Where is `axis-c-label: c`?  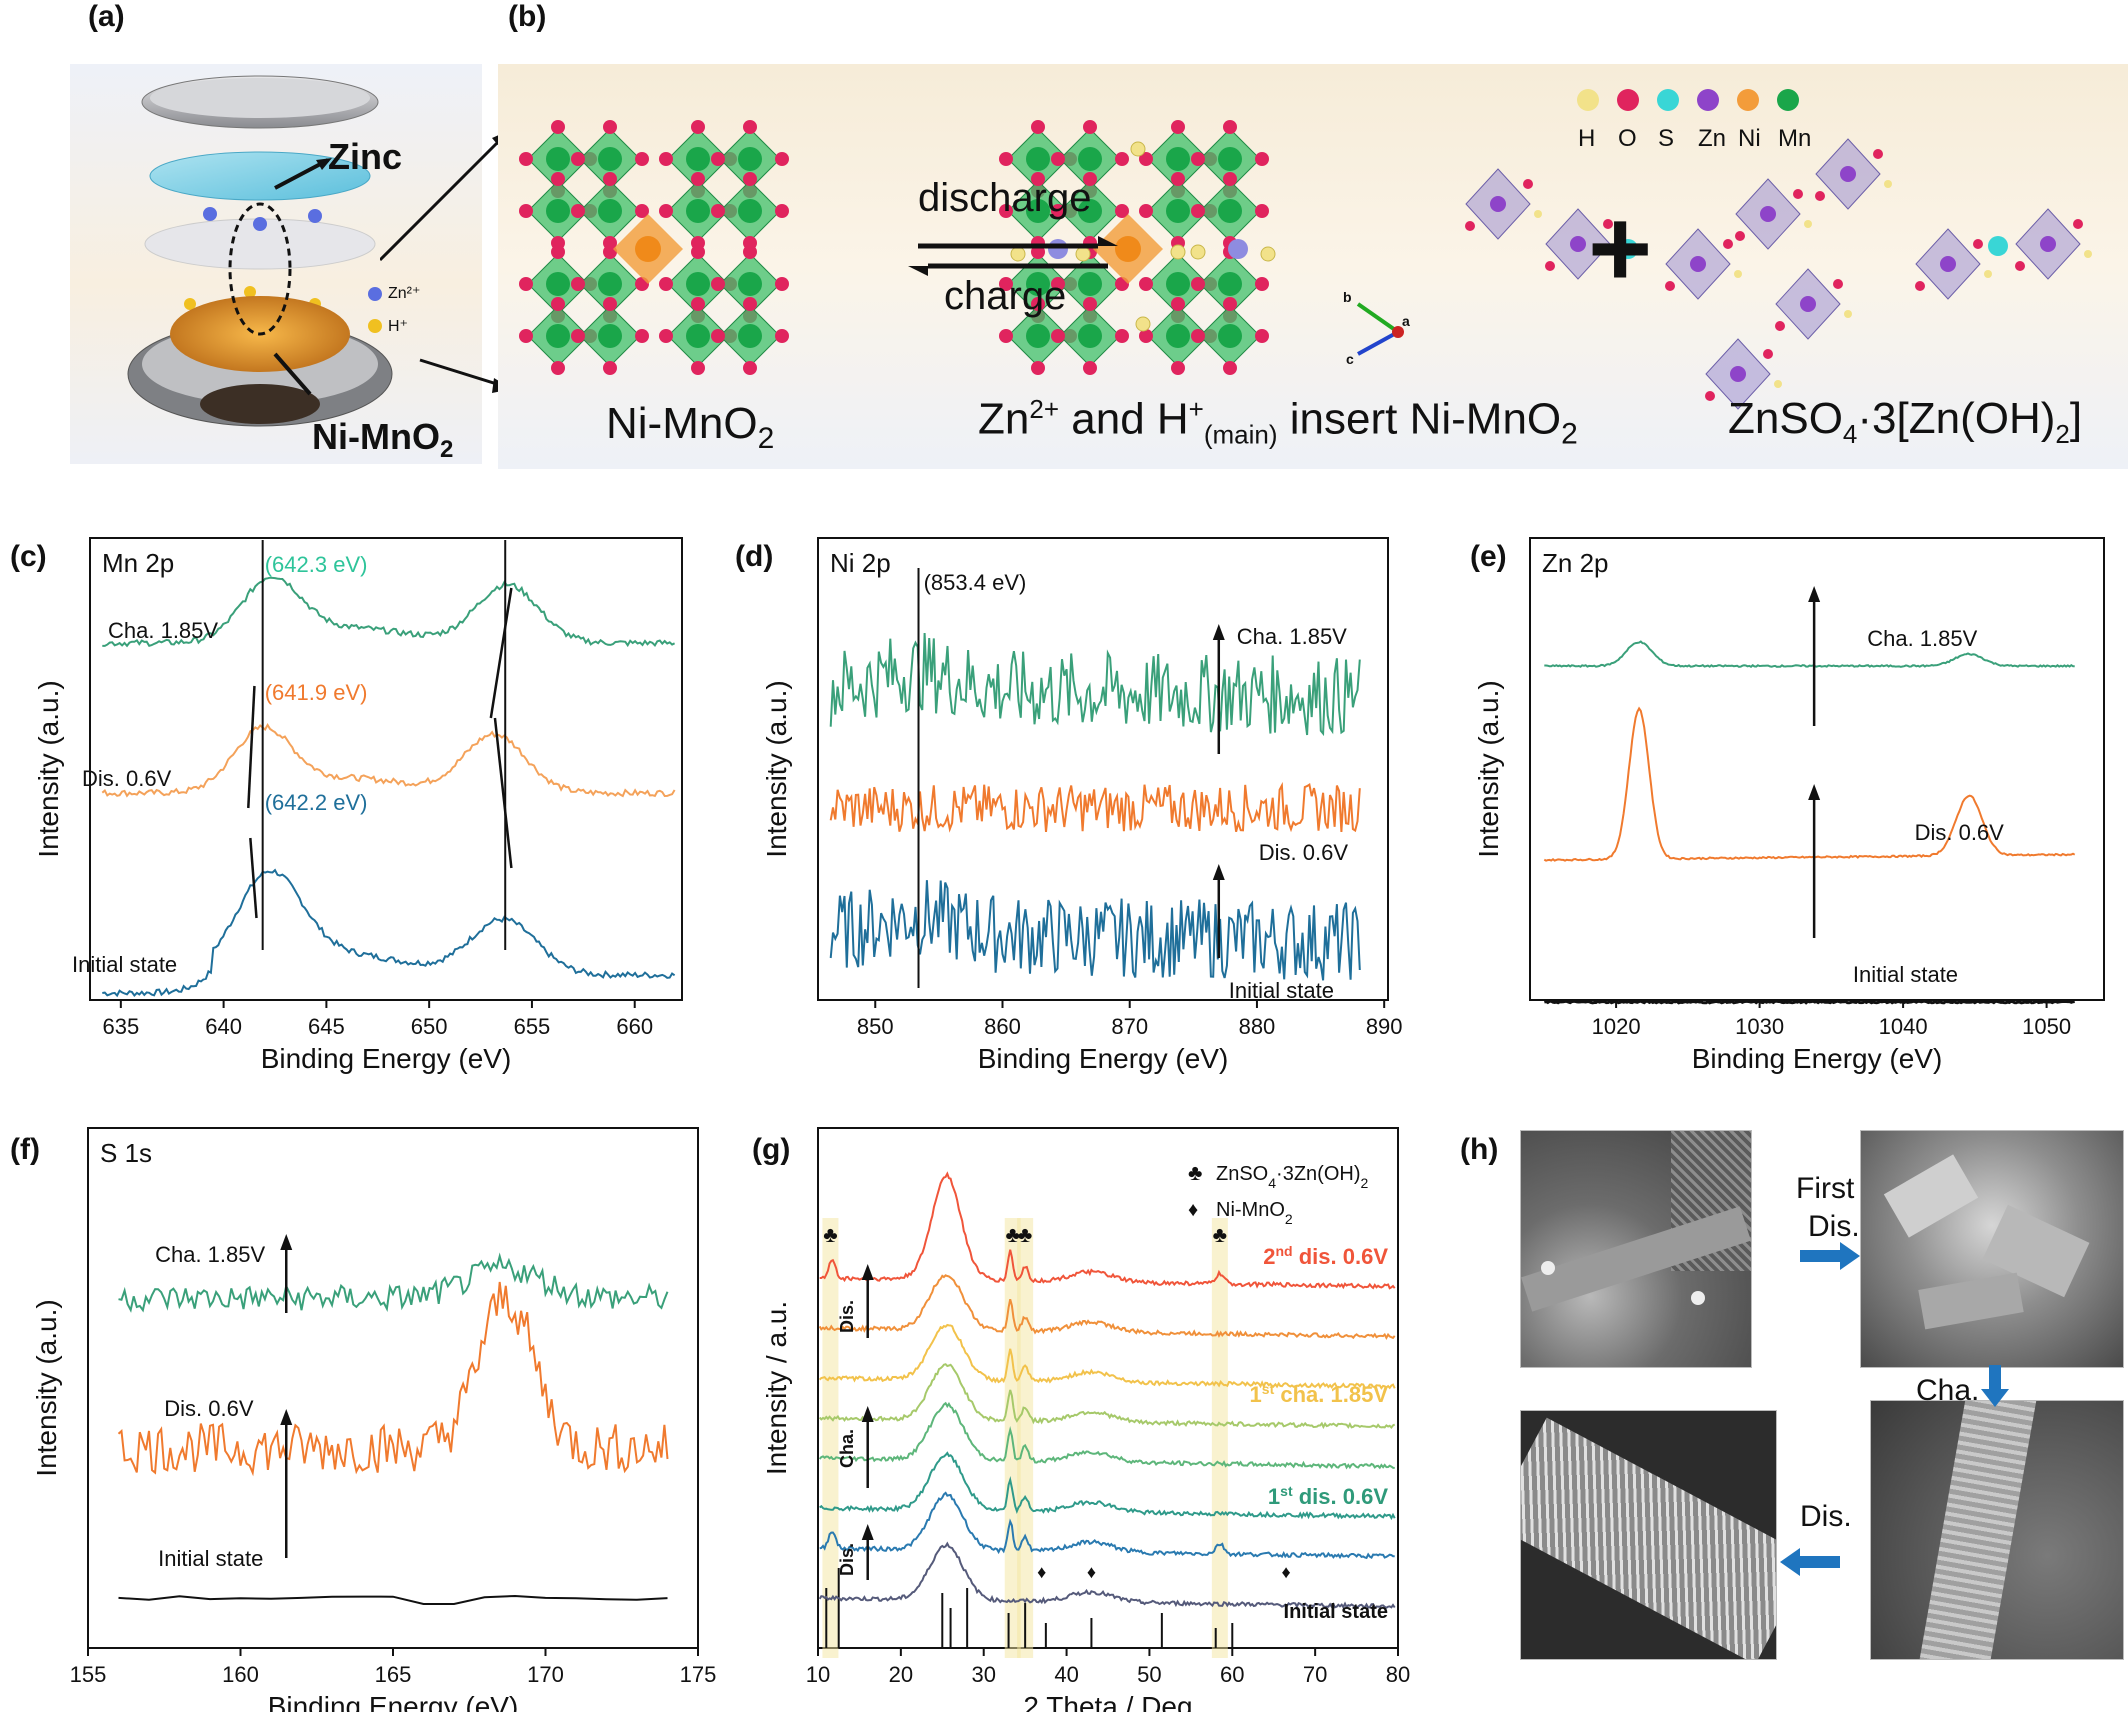
axis-c-label: c is located at coordinates (1350, 359).